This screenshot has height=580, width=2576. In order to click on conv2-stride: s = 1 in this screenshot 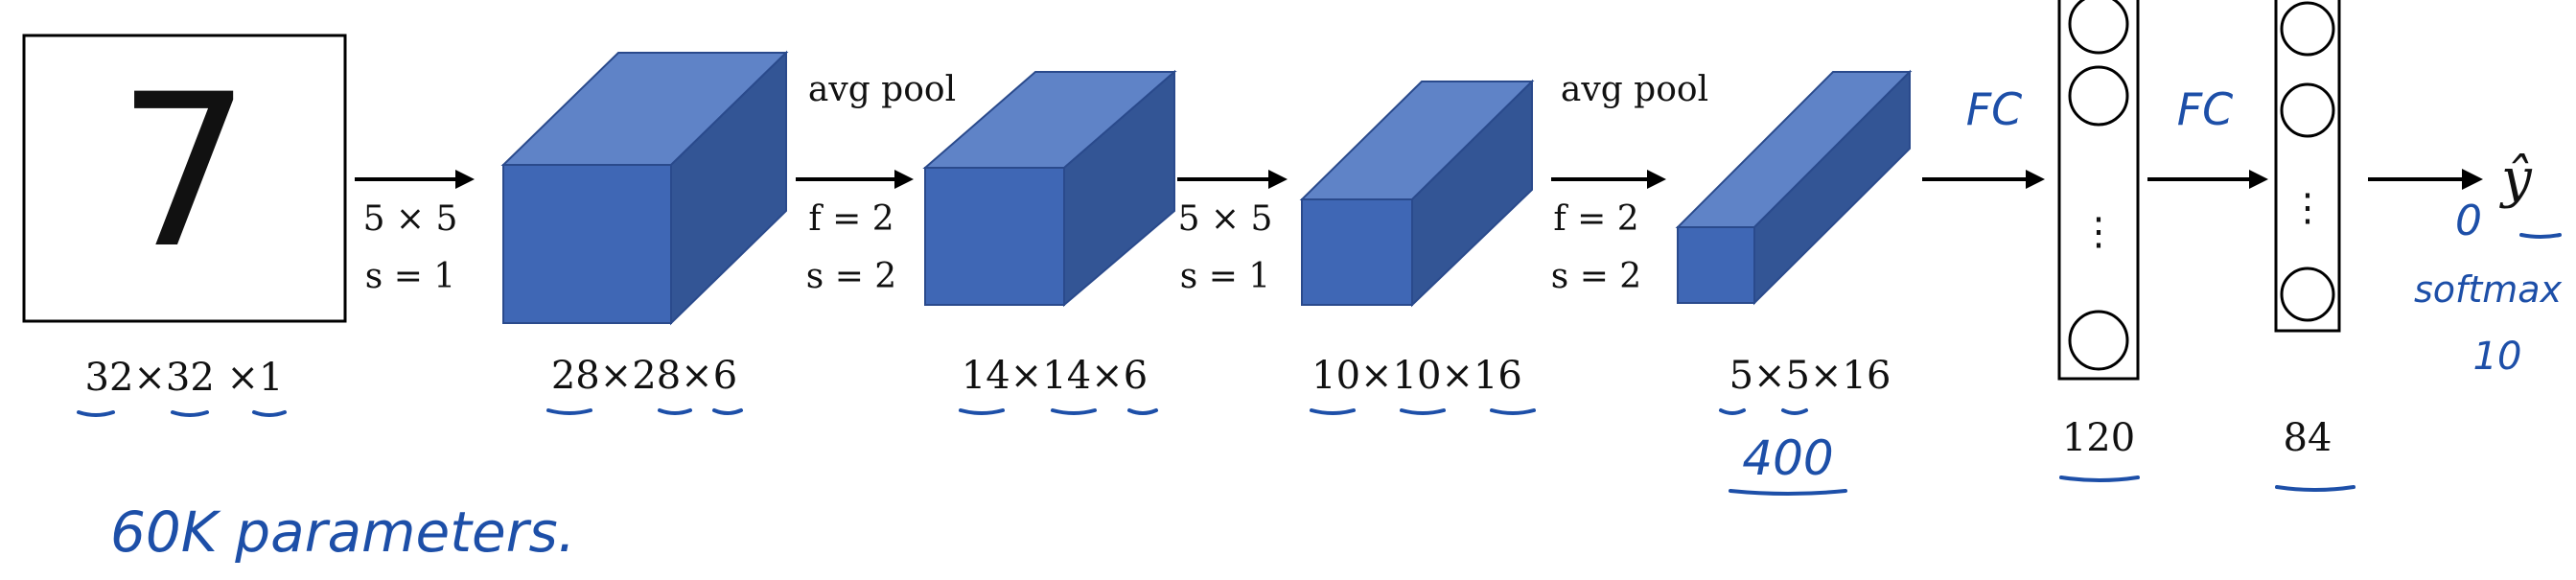, I will do `click(1225, 276)`.